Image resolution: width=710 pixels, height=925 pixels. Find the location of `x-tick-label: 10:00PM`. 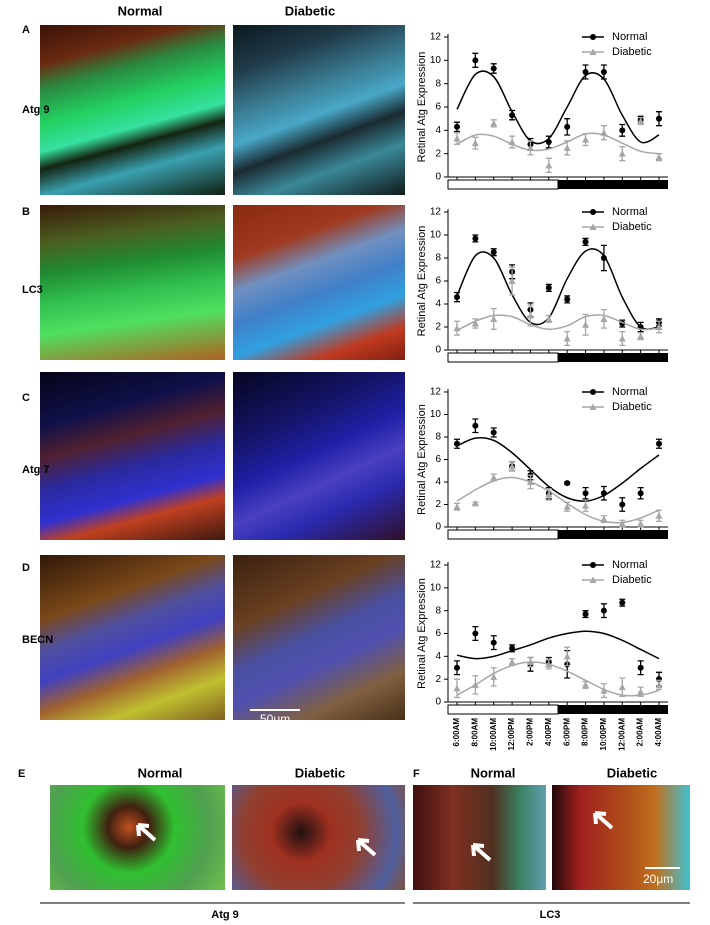

x-tick-label: 10:00PM is located at coordinates (603, 734).